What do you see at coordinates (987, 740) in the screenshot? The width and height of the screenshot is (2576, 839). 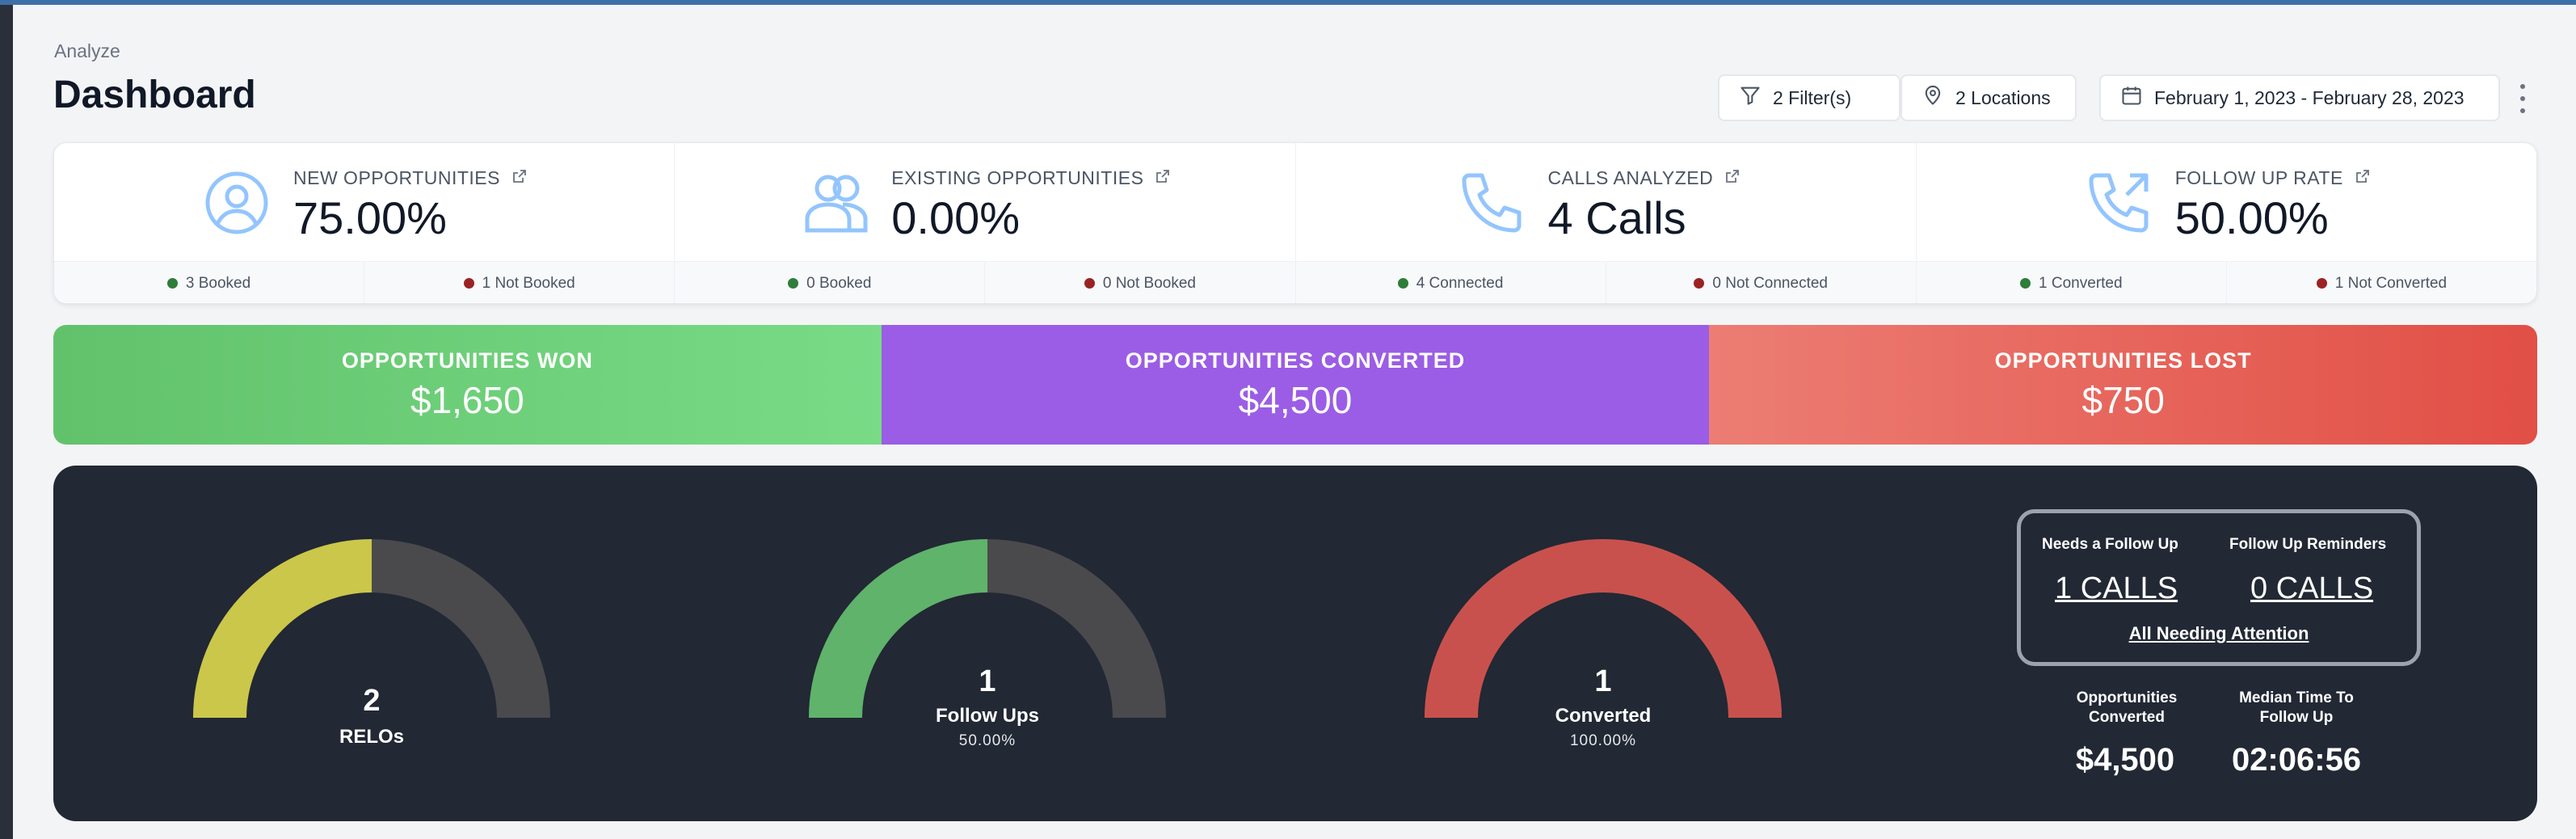 I see `gauge-percent: 50.00%` at bounding box center [987, 740].